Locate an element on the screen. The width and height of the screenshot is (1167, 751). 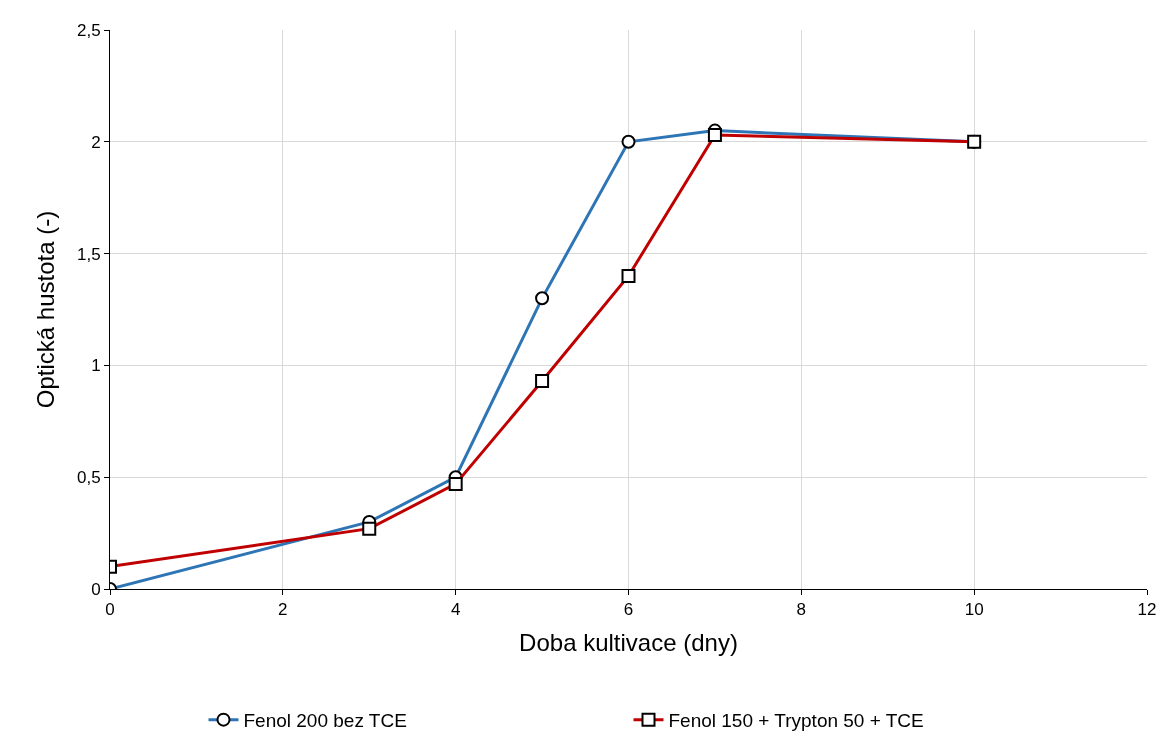
y-tick-label: 2,5 is located at coordinates (88, 30).